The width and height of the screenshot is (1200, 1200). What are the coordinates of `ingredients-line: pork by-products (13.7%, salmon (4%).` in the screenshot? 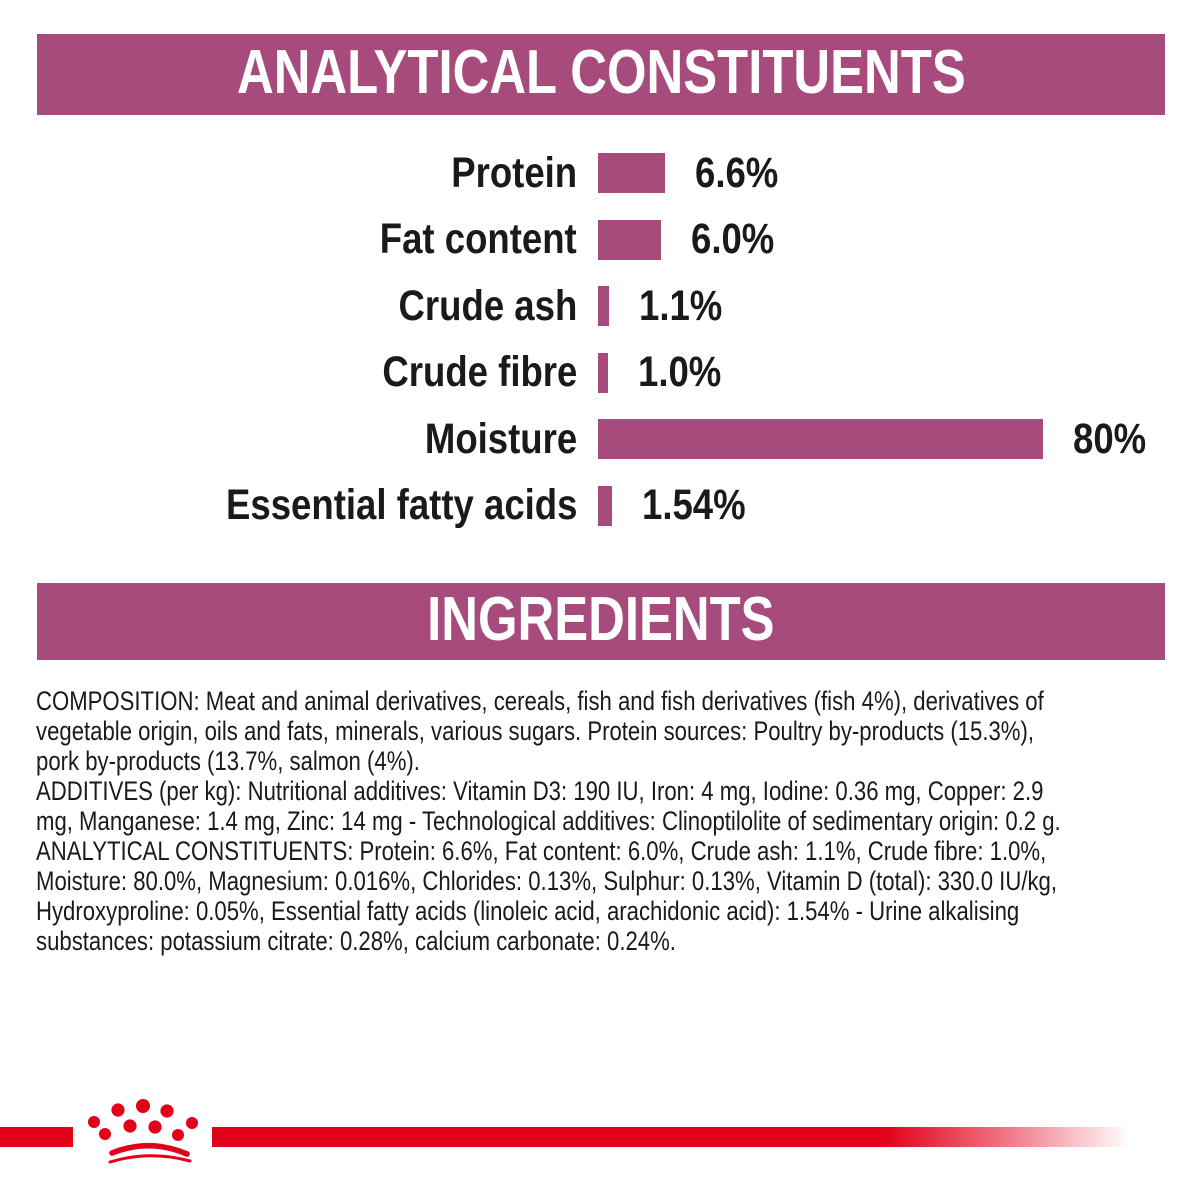 It's located at (228, 761).